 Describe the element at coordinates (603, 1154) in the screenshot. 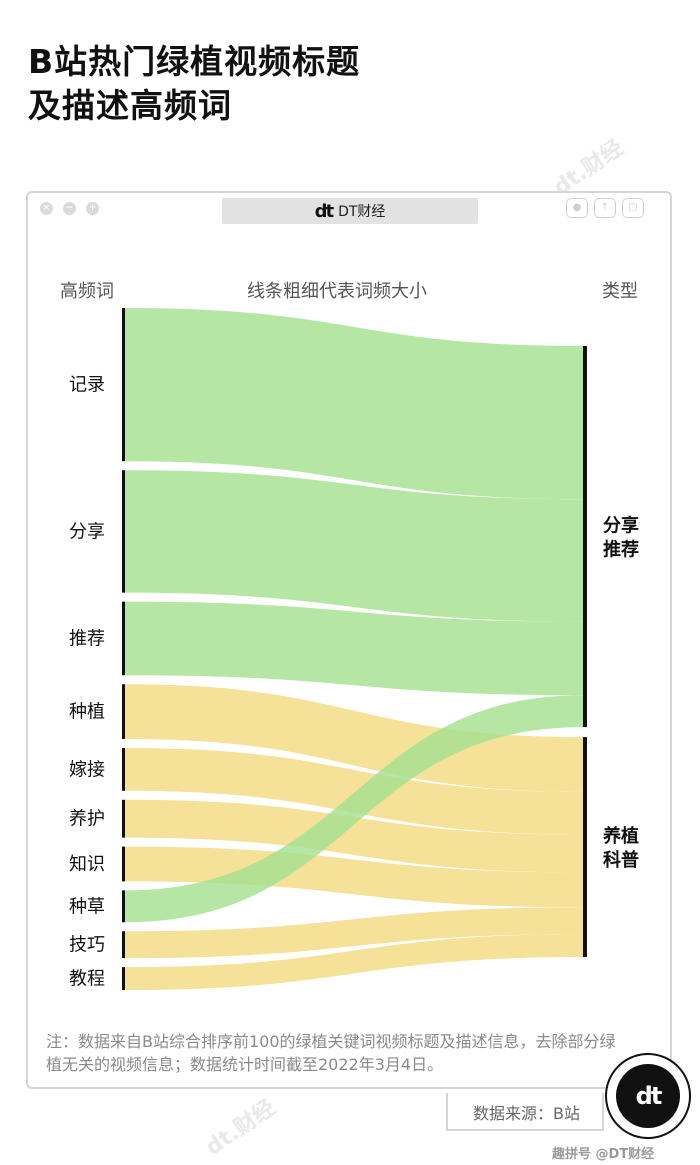

I see `footer-credit: 趣拼号 @DT财经` at that location.